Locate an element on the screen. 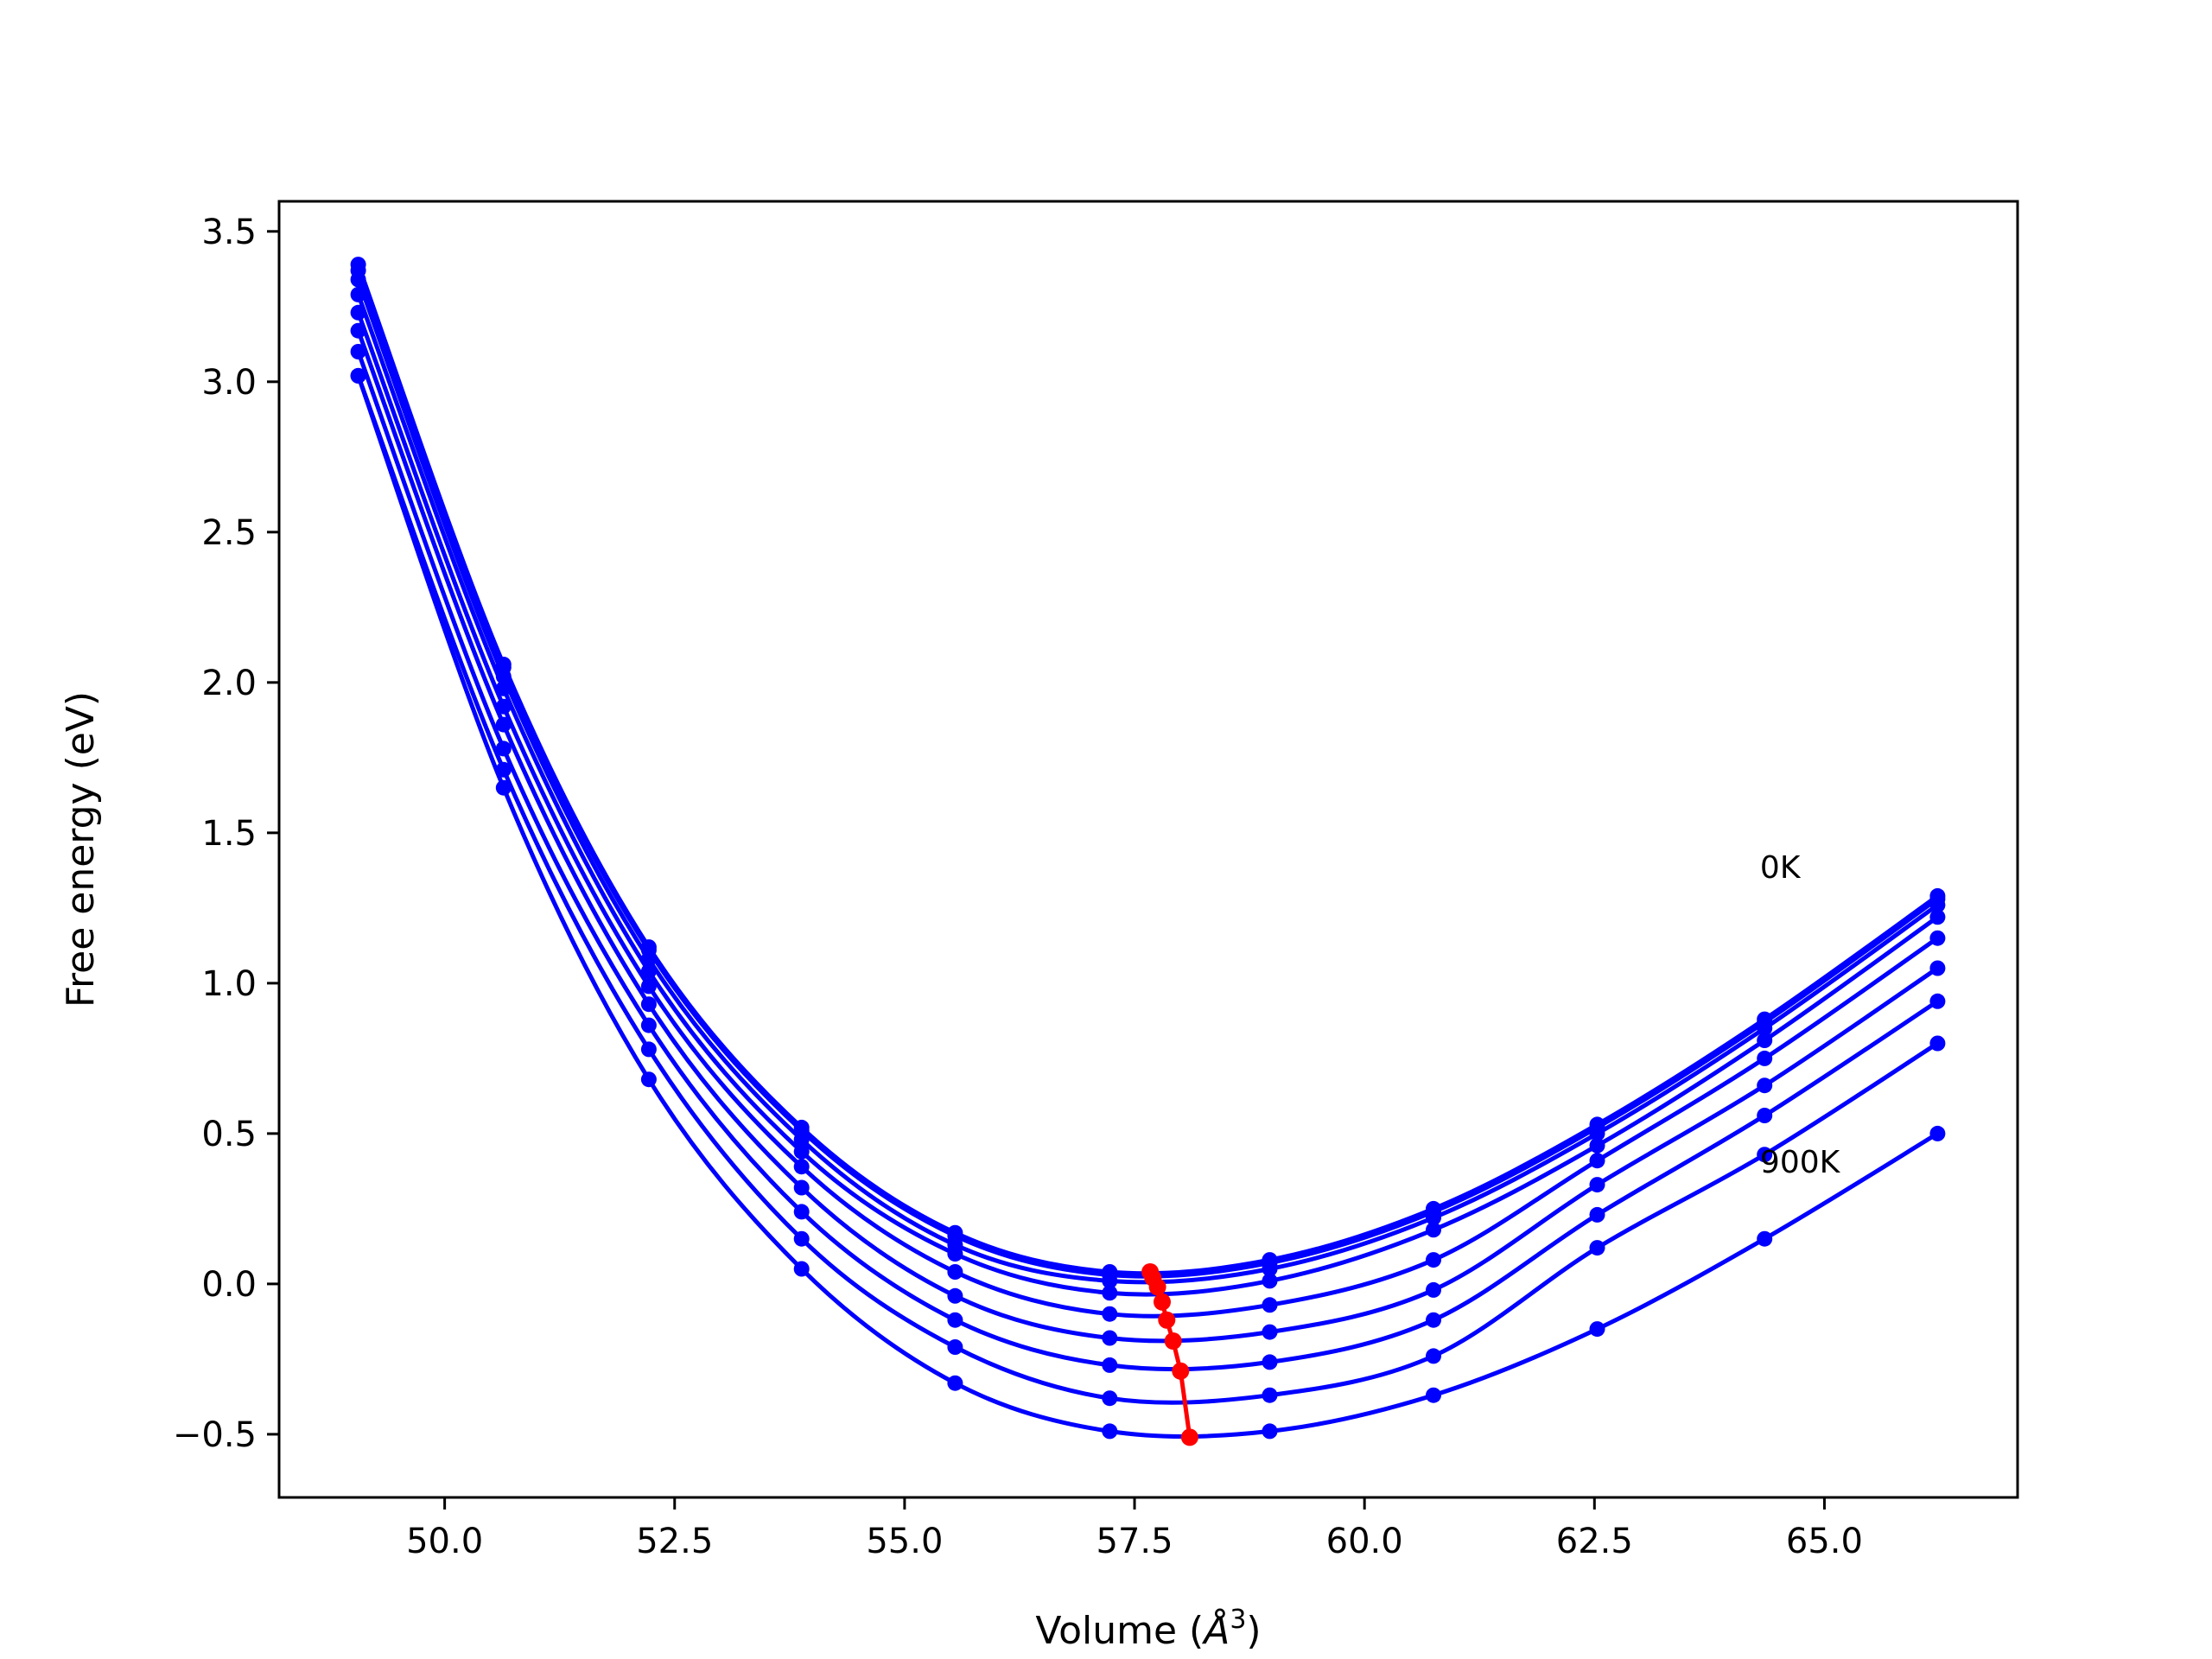 The image size is (2212, 1659). y-tick-label-4: 1.5 is located at coordinates (229, 834).